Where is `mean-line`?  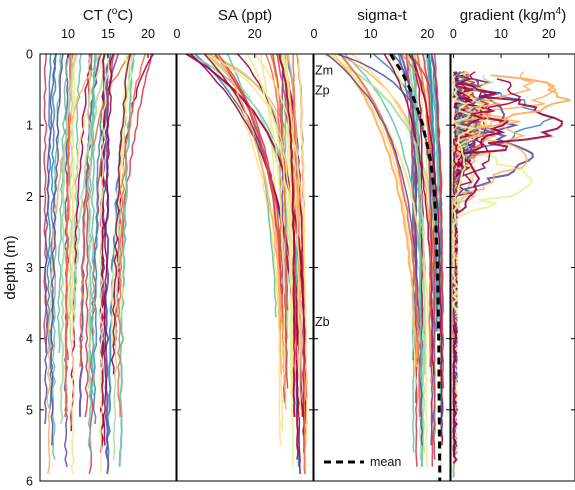
mean-line is located at coordinates (415, 267).